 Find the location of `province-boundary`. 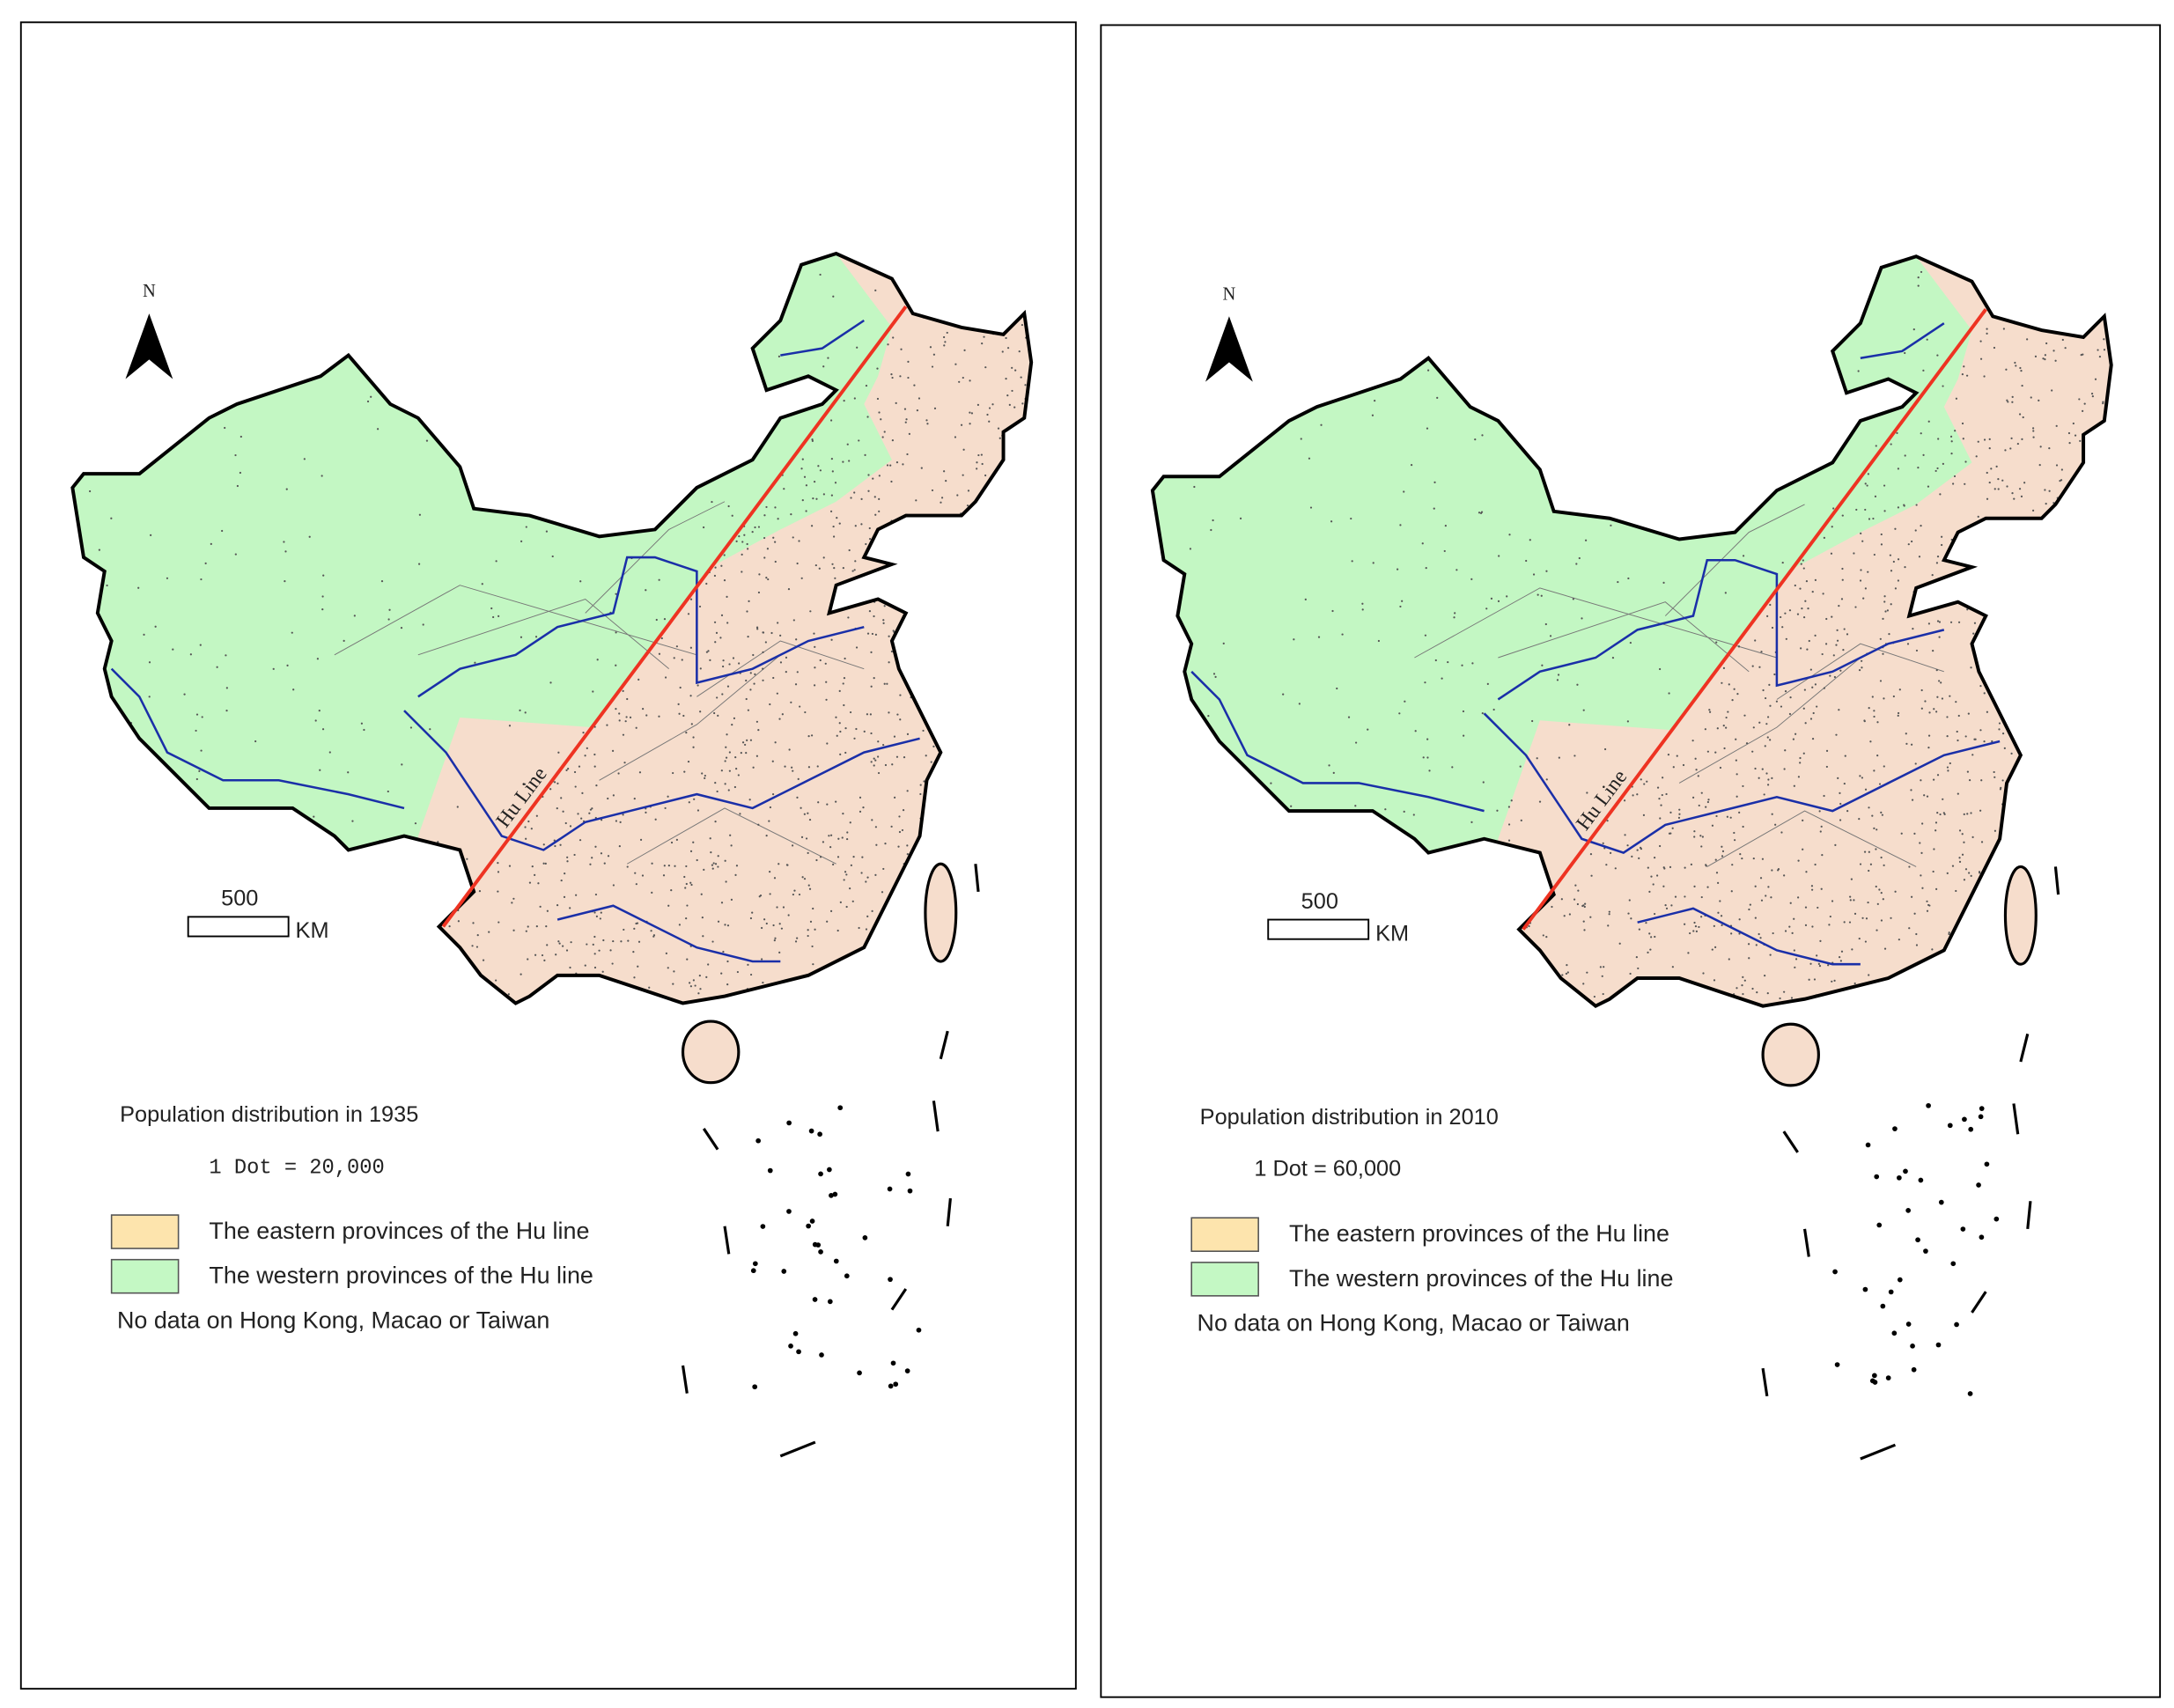

province-boundary is located at coordinates (1624, 637).